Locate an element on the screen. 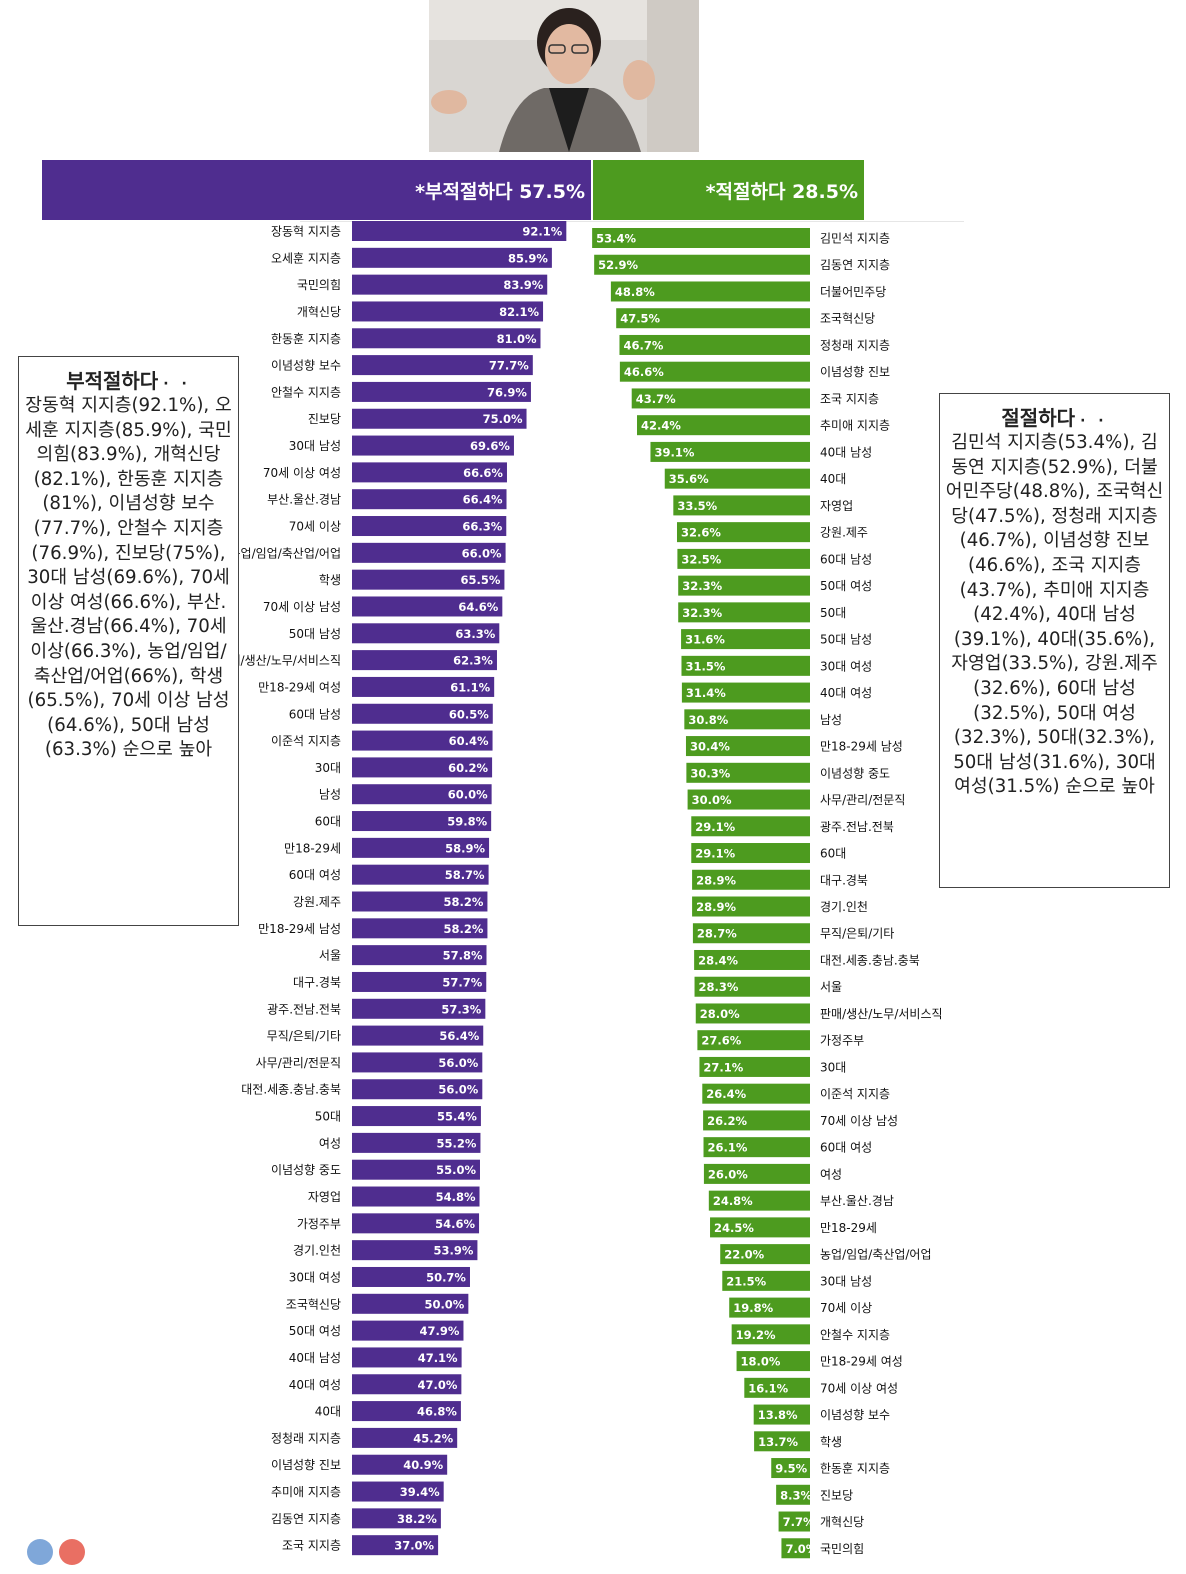  negative-category-label: 개혁신당 is located at coordinates (319, 312).